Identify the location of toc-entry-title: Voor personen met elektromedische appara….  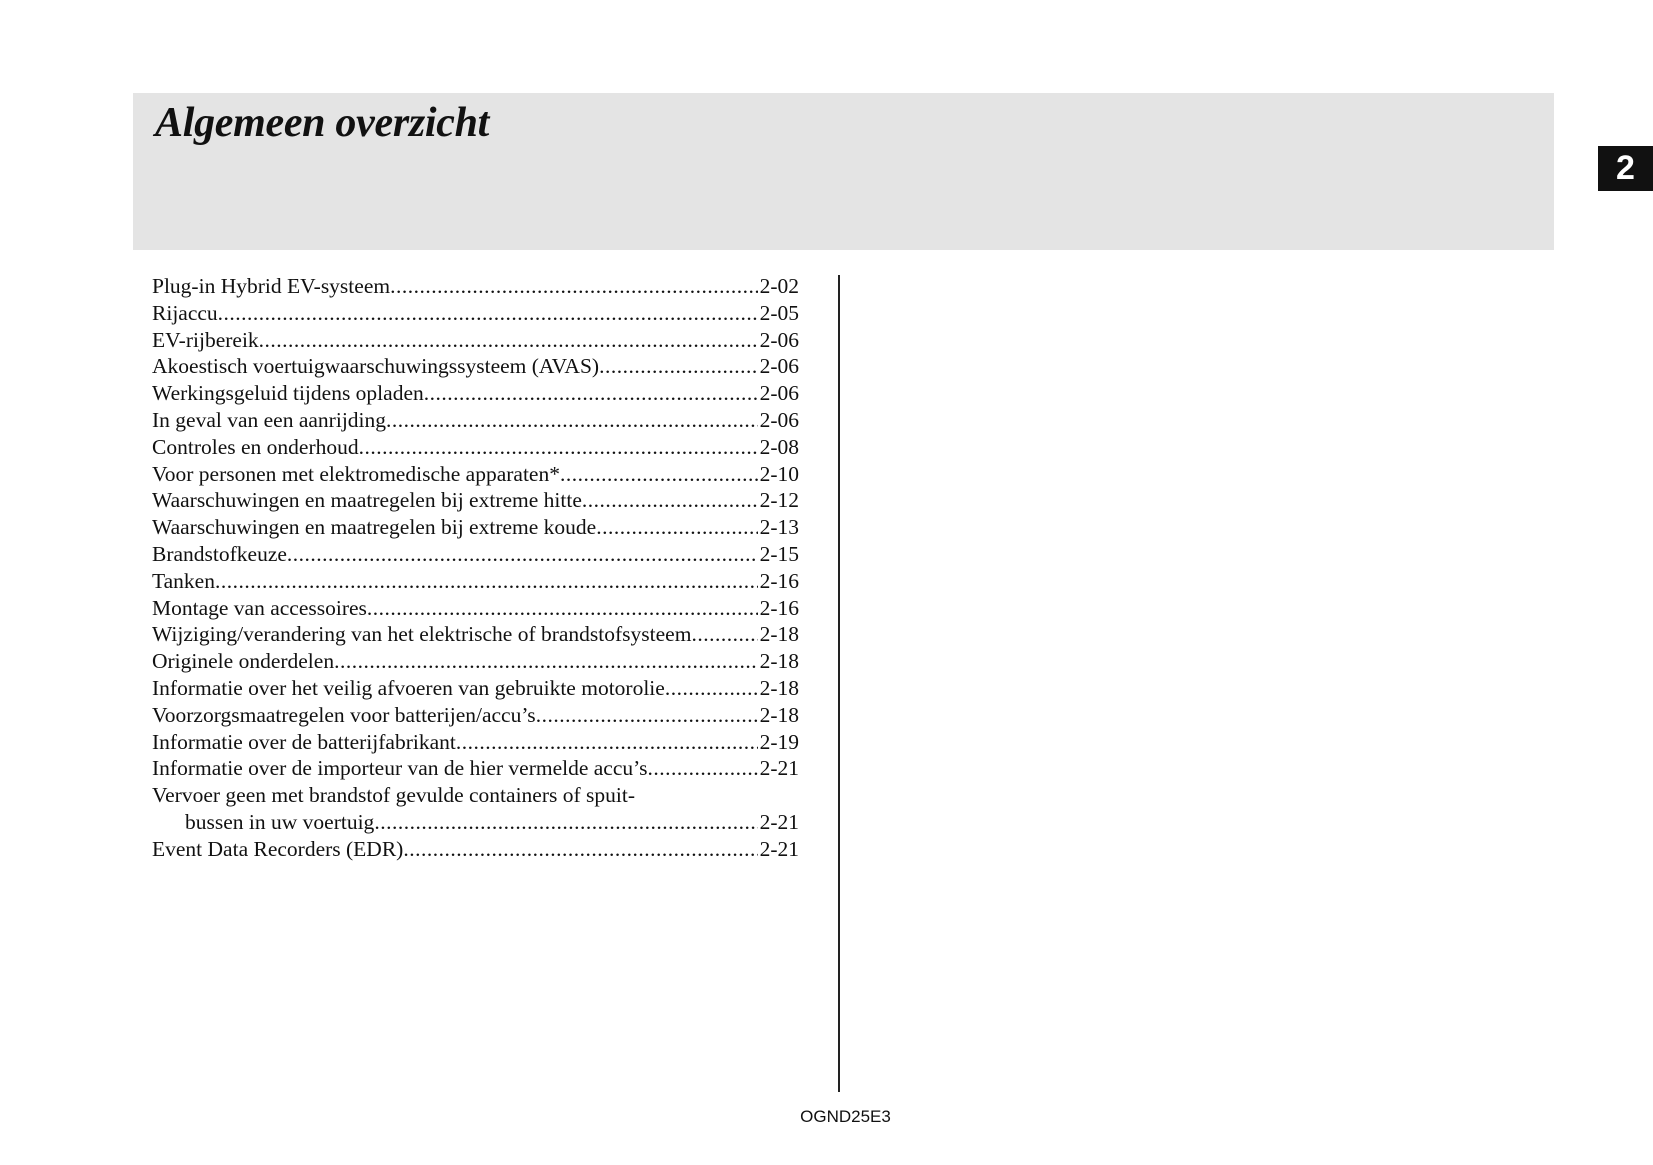
(356, 473).